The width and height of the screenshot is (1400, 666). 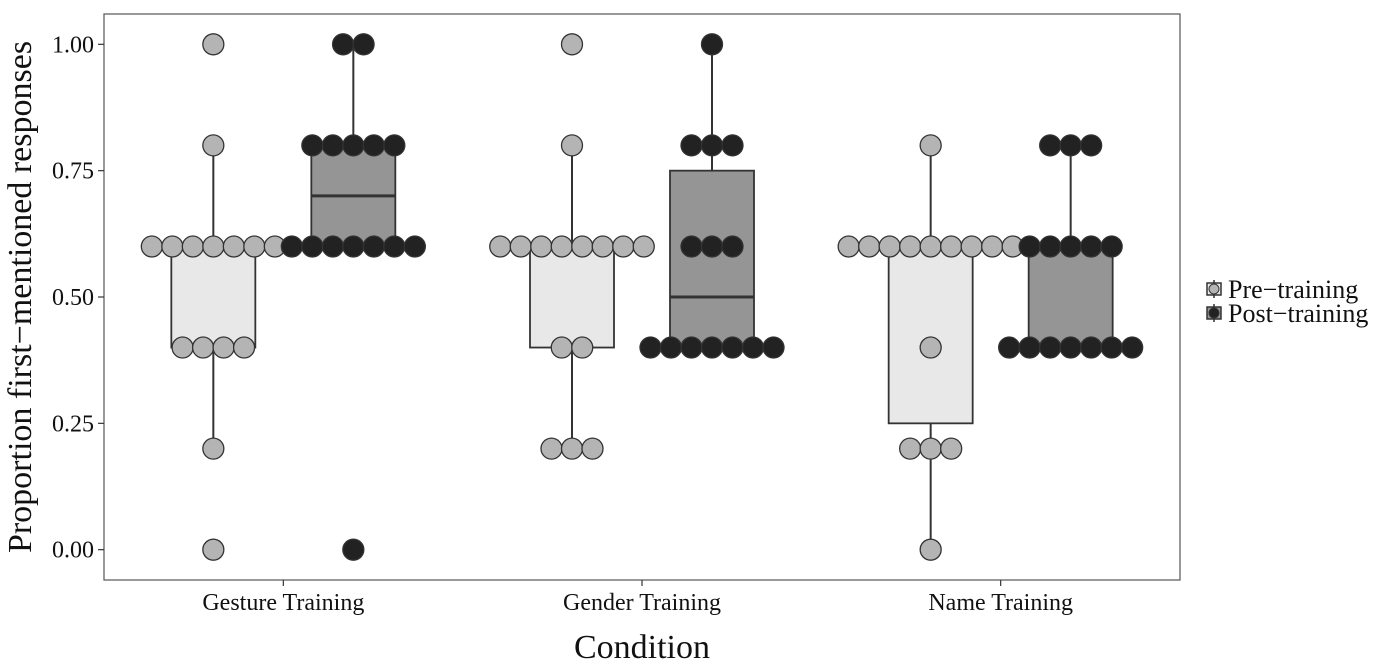 What do you see at coordinates (1000, 603) in the screenshot?
I see `x-tick-label: Name Training` at bounding box center [1000, 603].